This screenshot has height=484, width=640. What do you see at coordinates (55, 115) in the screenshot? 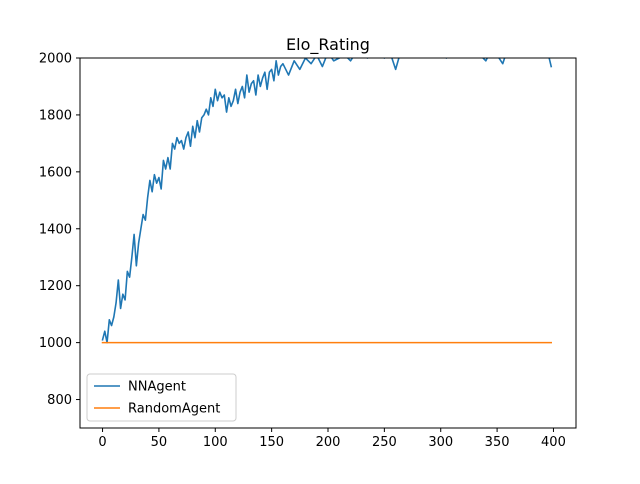
I see `y-tick-label: 1800` at bounding box center [55, 115].